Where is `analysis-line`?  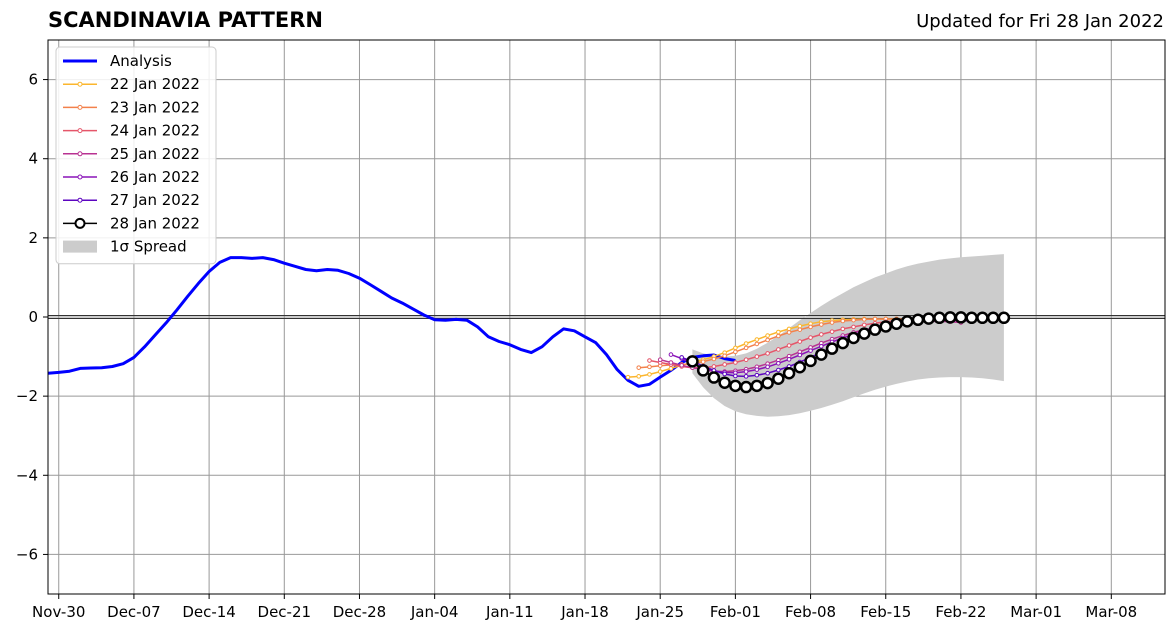 analysis-line is located at coordinates (391, 322).